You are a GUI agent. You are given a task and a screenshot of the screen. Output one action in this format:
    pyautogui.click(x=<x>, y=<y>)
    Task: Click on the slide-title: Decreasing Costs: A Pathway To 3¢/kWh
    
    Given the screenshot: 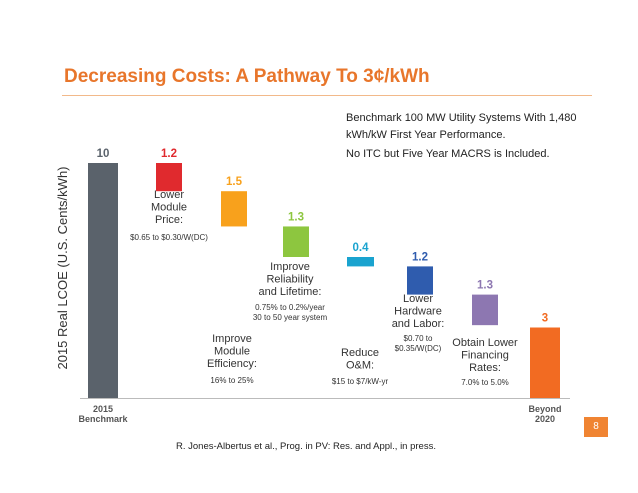 What is the action you would take?
    pyautogui.click(x=247, y=76)
    